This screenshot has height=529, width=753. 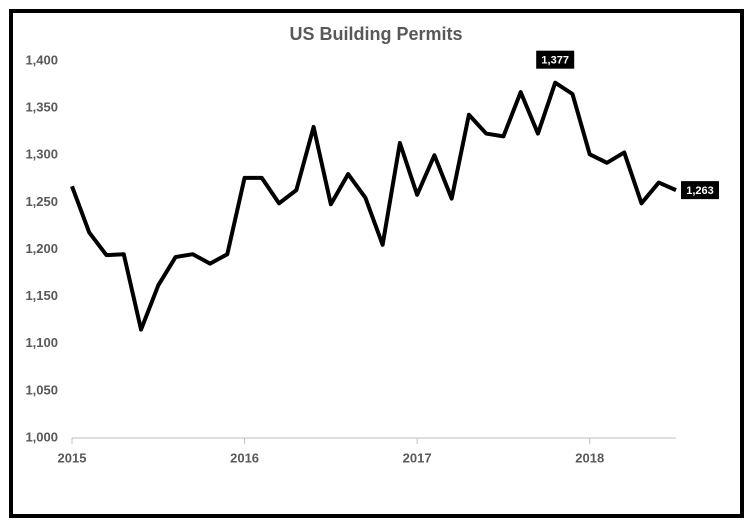 I want to click on x-tick-label: 2018, so click(x=589, y=457).